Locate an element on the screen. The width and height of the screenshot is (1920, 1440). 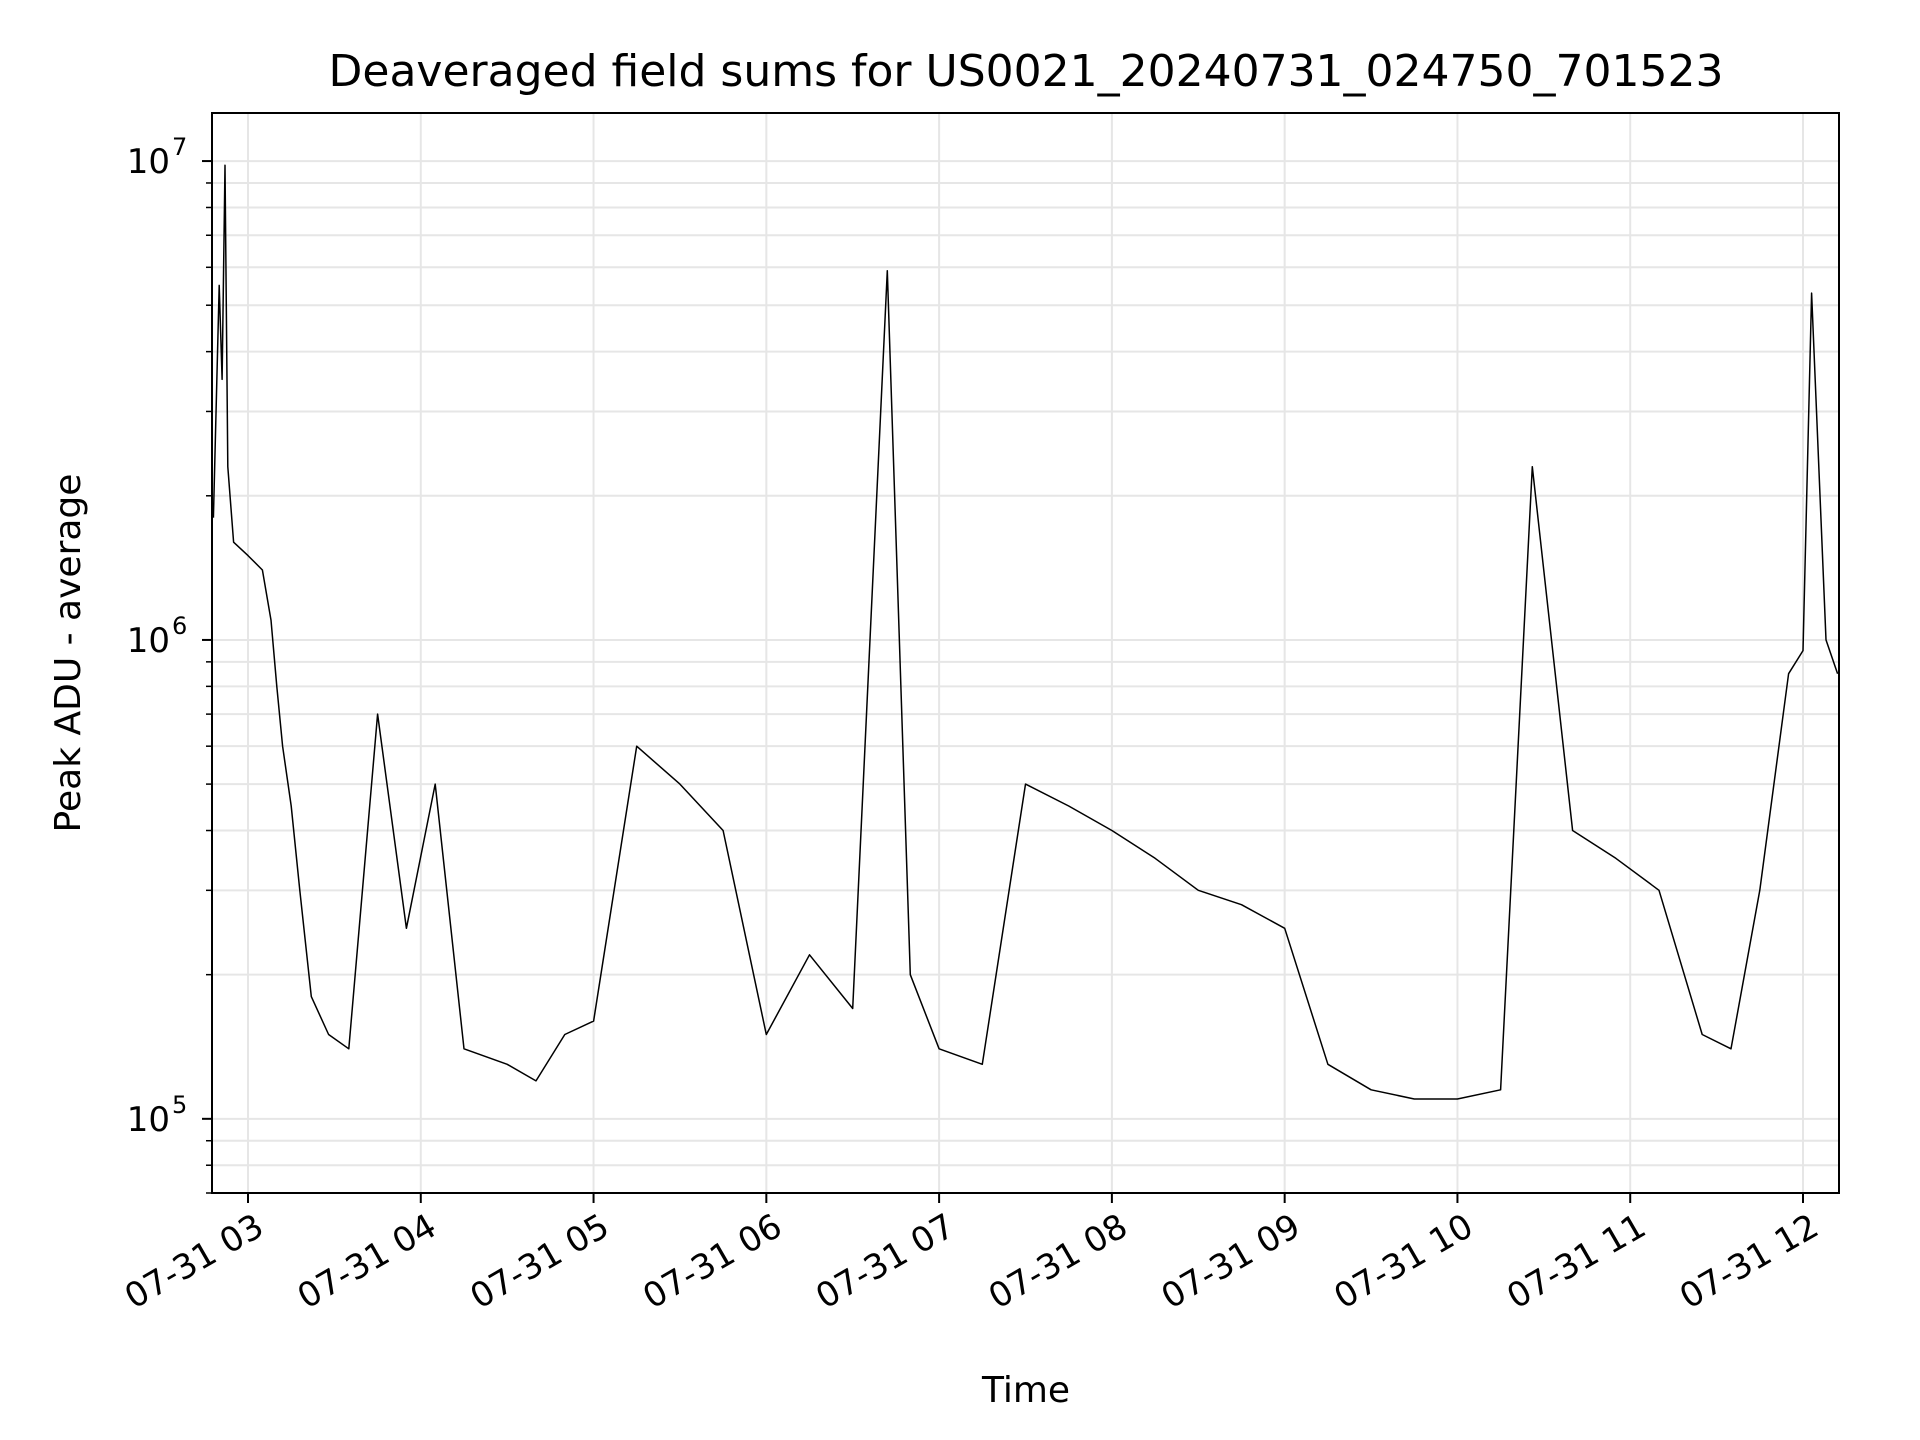
x-axis-label: Time is located at coordinates (1025, 1390).